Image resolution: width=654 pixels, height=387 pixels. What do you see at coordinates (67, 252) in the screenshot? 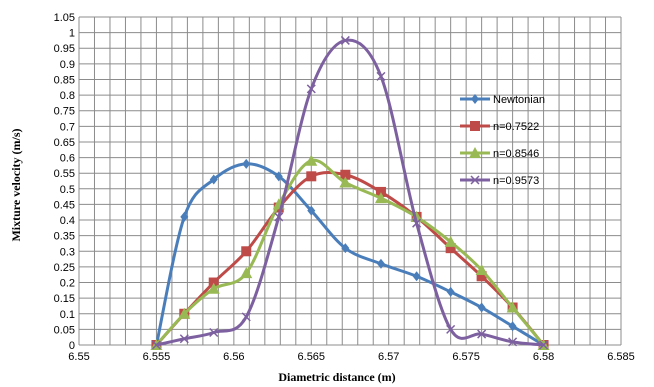
I see `y-tick-label: 0.3` at bounding box center [67, 252].